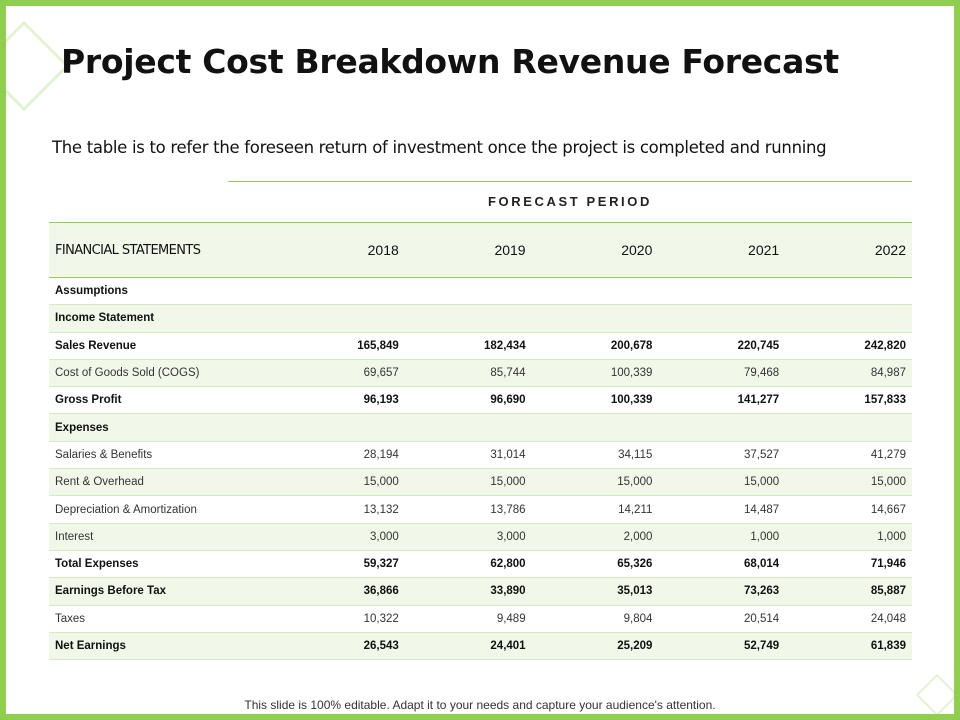  Describe the element at coordinates (762, 373) in the screenshot. I see `value-cell-2021: 79,468` at that location.